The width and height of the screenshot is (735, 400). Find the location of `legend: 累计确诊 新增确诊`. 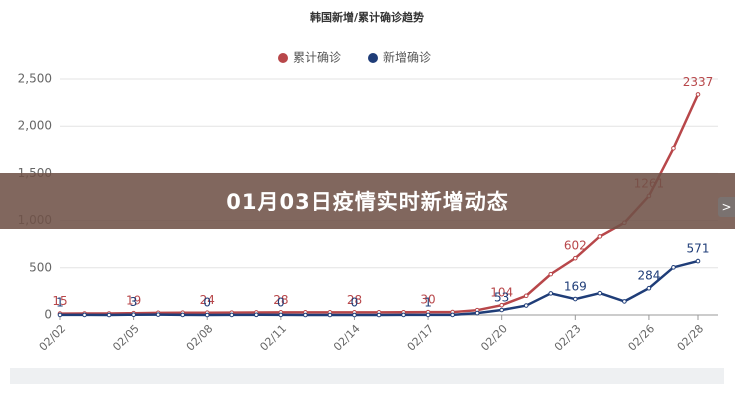

legend: 累计确诊 新增确诊 is located at coordinates (354, 57).